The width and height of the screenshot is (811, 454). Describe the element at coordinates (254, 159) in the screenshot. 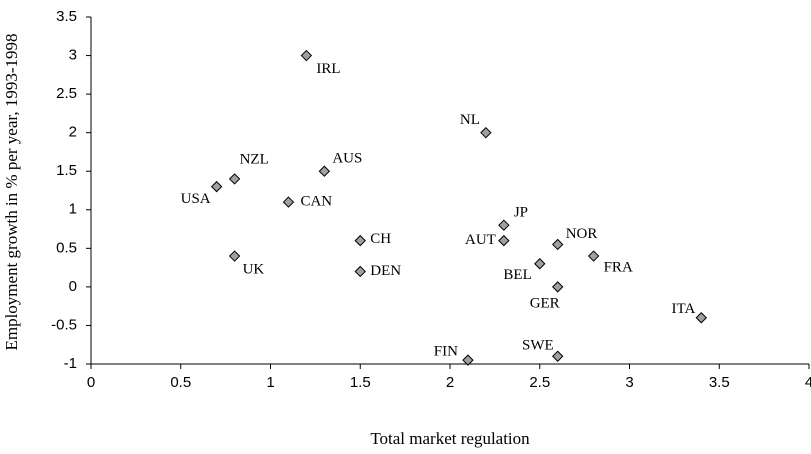

I see `point-label: NZL` at that location.